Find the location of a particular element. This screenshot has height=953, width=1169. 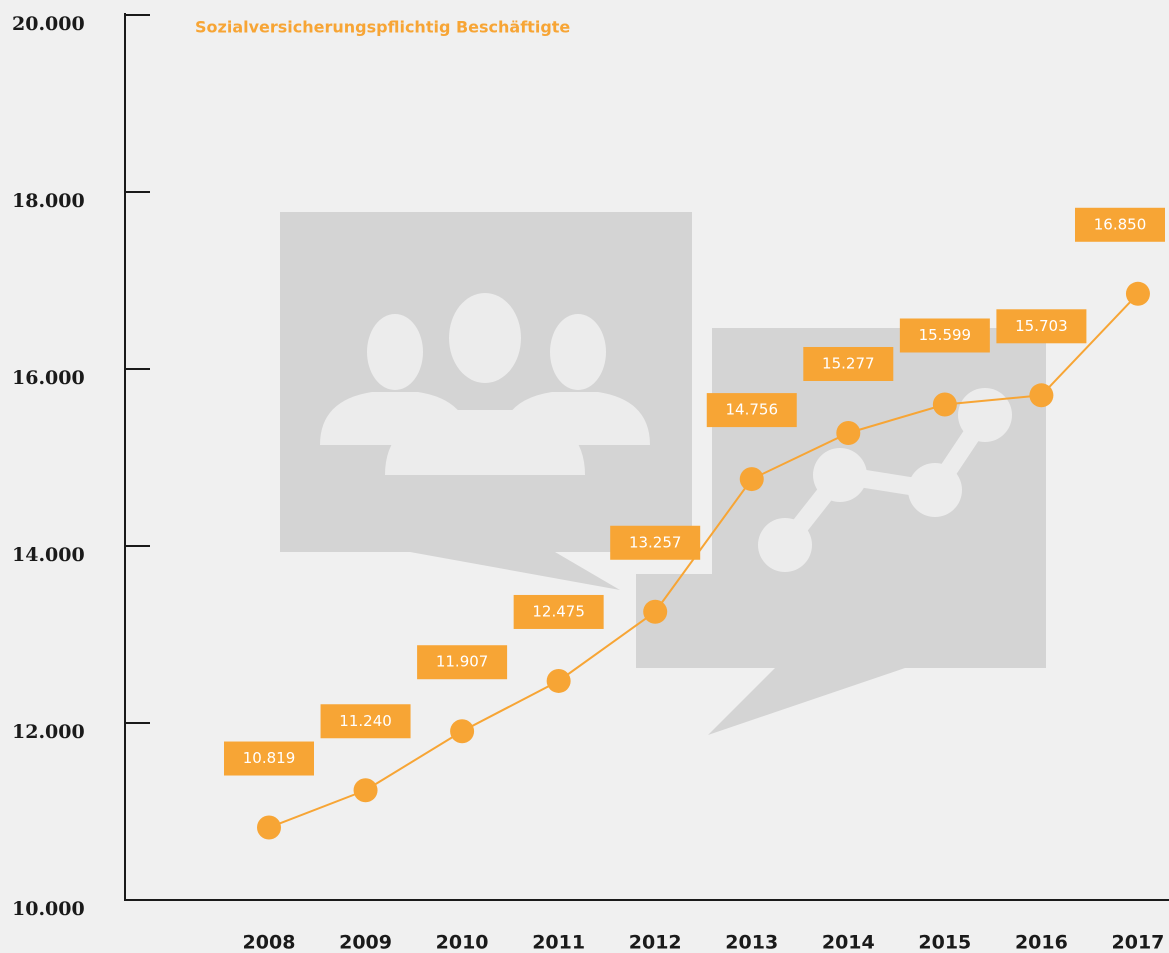

y-tick-label: 14.000 is located at coordinates (48, 555).